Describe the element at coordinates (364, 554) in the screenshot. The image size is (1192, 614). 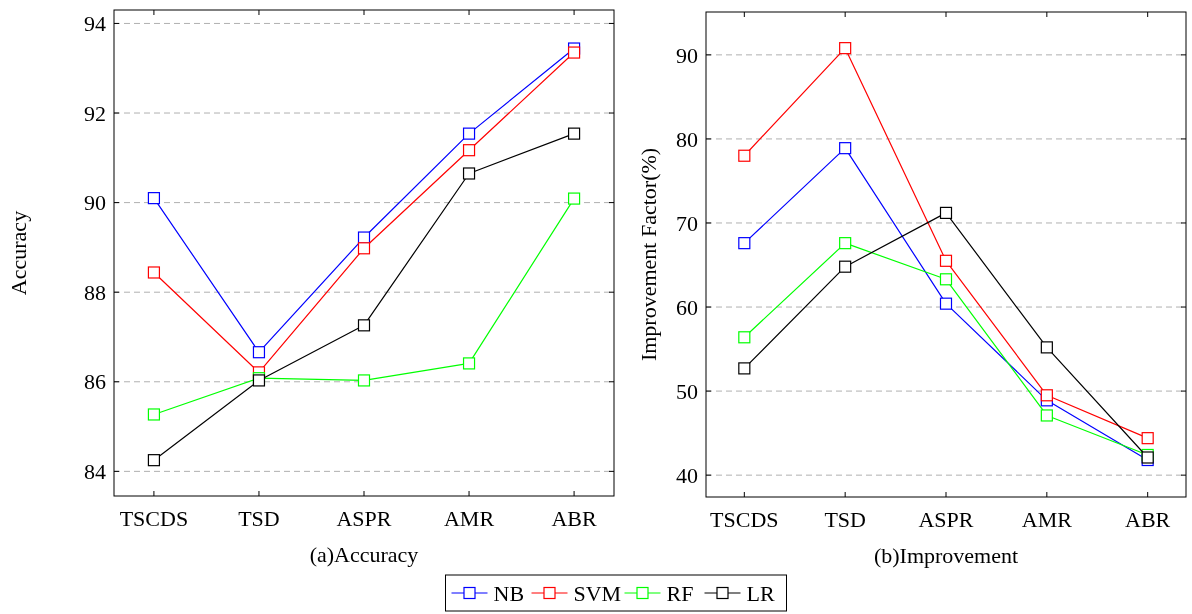
I see `x-axis-title: (a)Accuracy` at that location.